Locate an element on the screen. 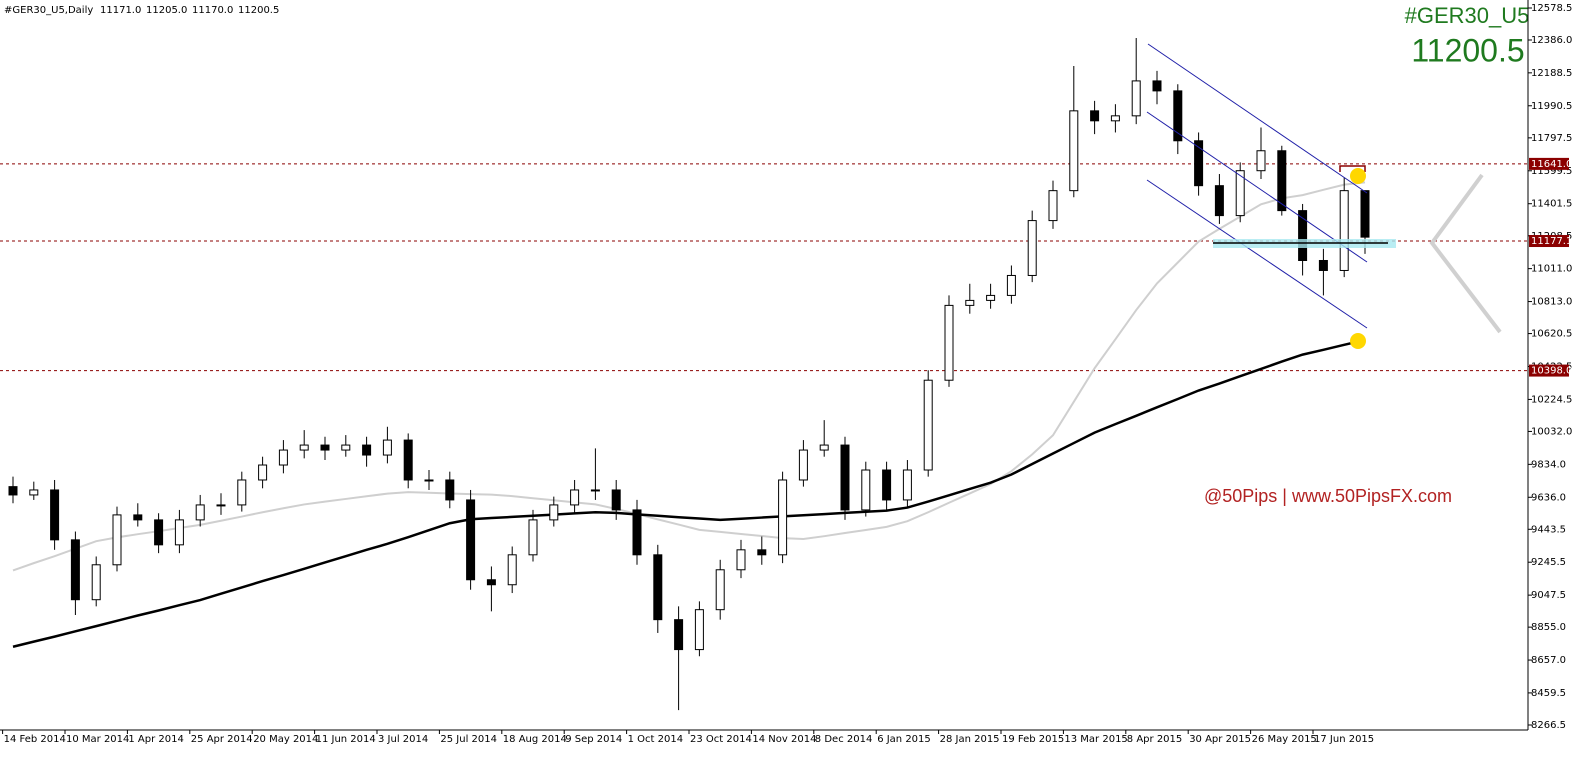  marker is located at coordinates (1352, 168).